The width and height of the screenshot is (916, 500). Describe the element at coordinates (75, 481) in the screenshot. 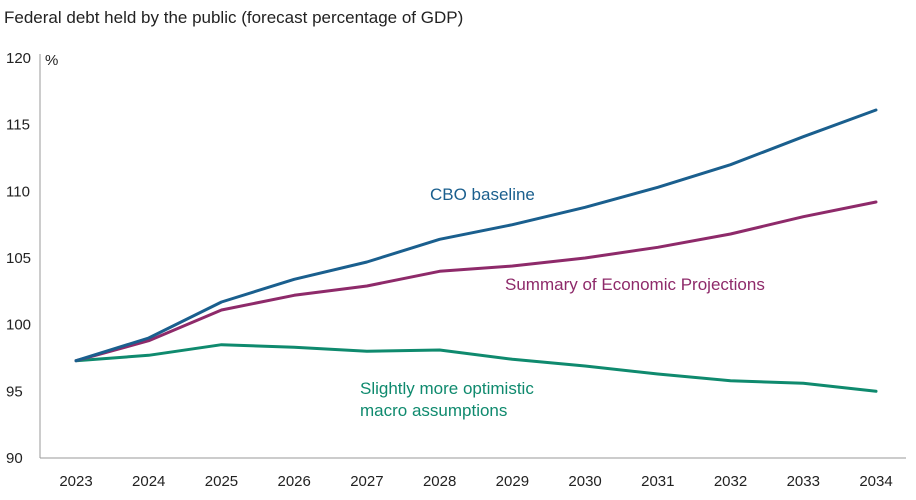

I see `x-tick-label: 2023` at that location.